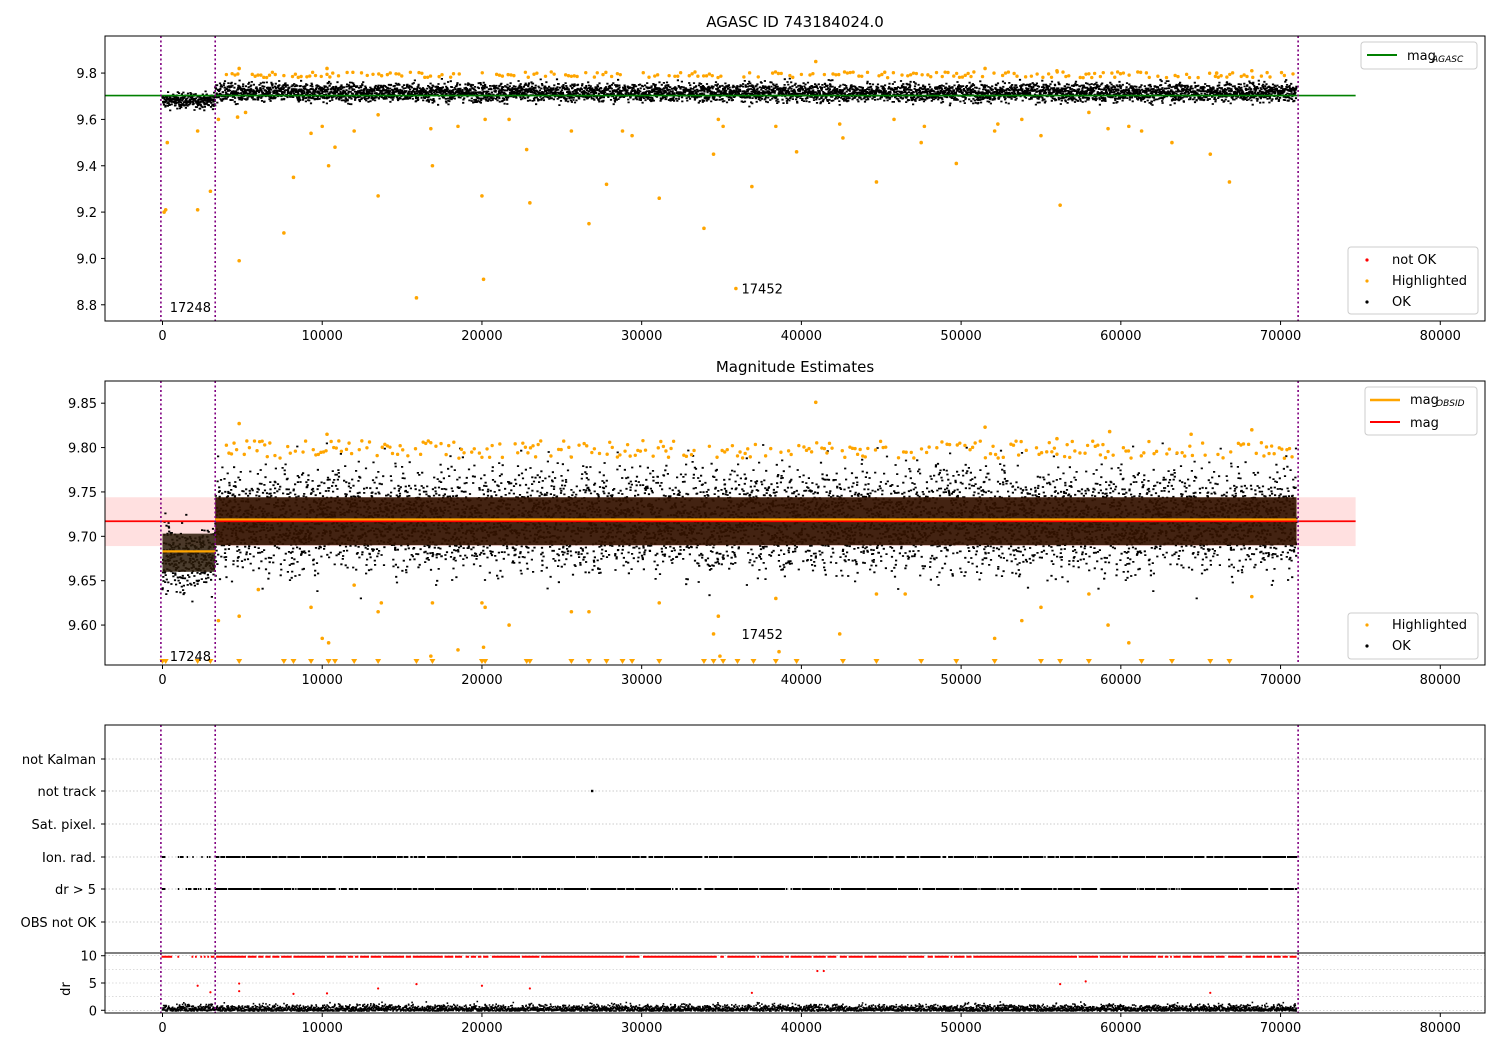 This screenshot has width=1500, height=1050. What do you see at coordinates (82, 404) in the screenshot?
I see `y-tick-label: 9.85` at bounding box center [82, 404].